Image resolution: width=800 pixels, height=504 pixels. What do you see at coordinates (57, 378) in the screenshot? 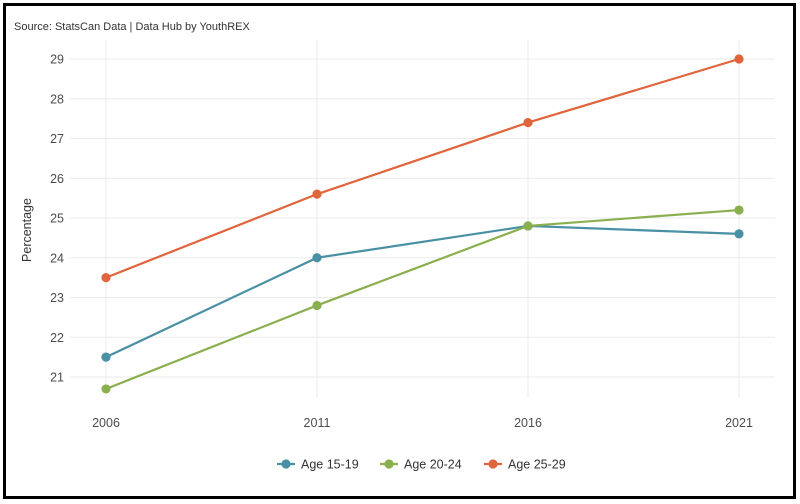
I see `y-tick-label: 21` at bounding box center [57, 378].